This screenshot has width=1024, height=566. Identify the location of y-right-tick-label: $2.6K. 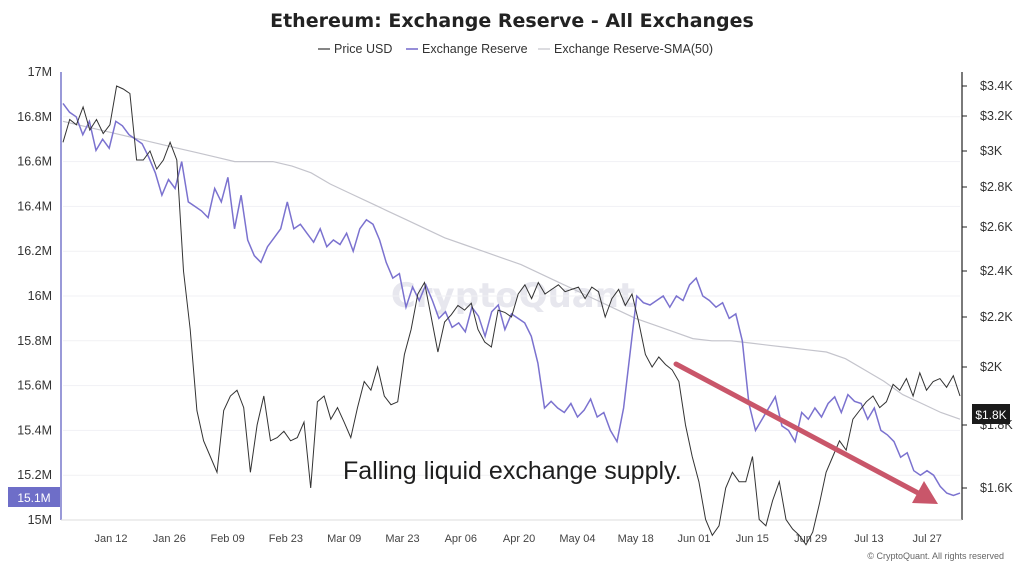
(996, 227).